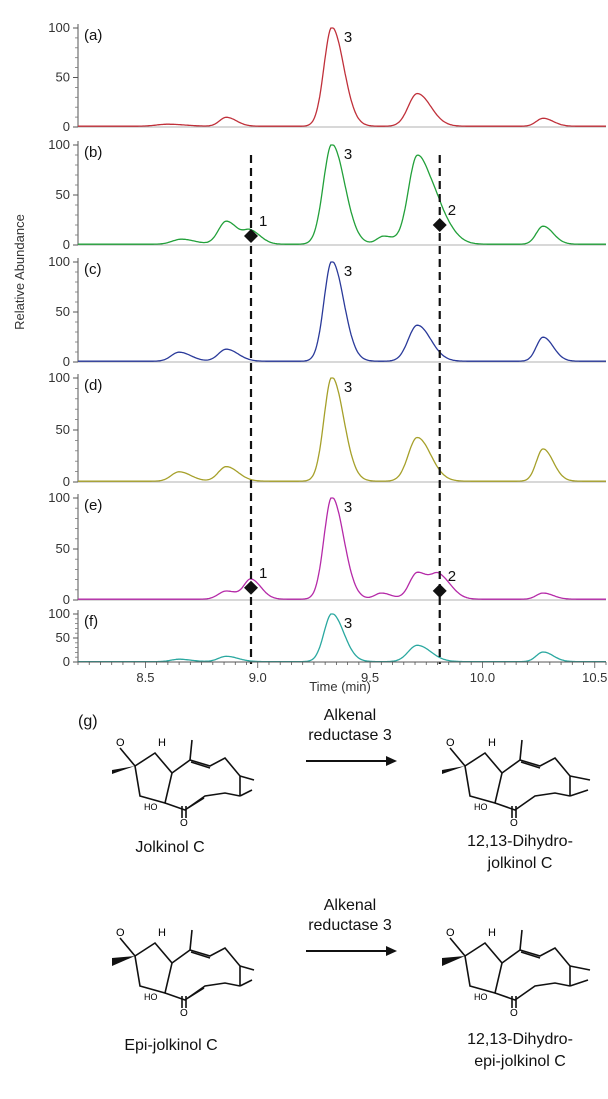  I want to click on panel-b: 0 50 100 (b) 3 1 2, so click(327, 194).